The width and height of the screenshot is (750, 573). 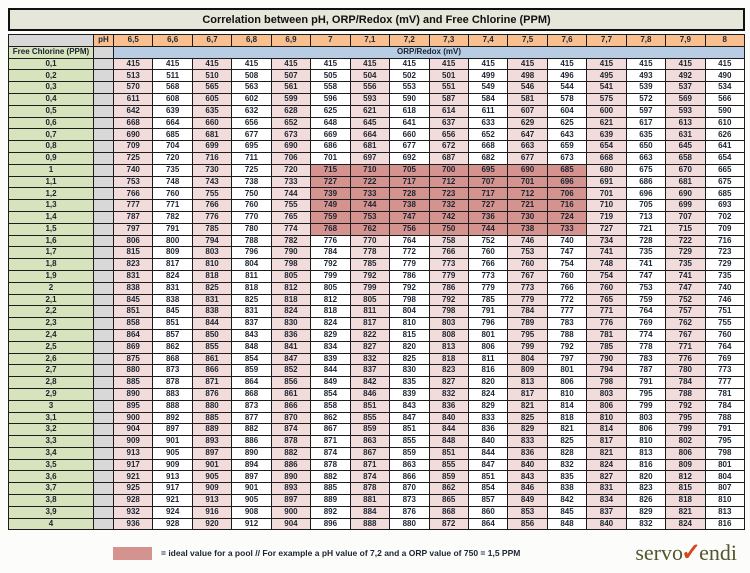 I want to click on orp-value-cell: 936, so click(x=133, y=524).